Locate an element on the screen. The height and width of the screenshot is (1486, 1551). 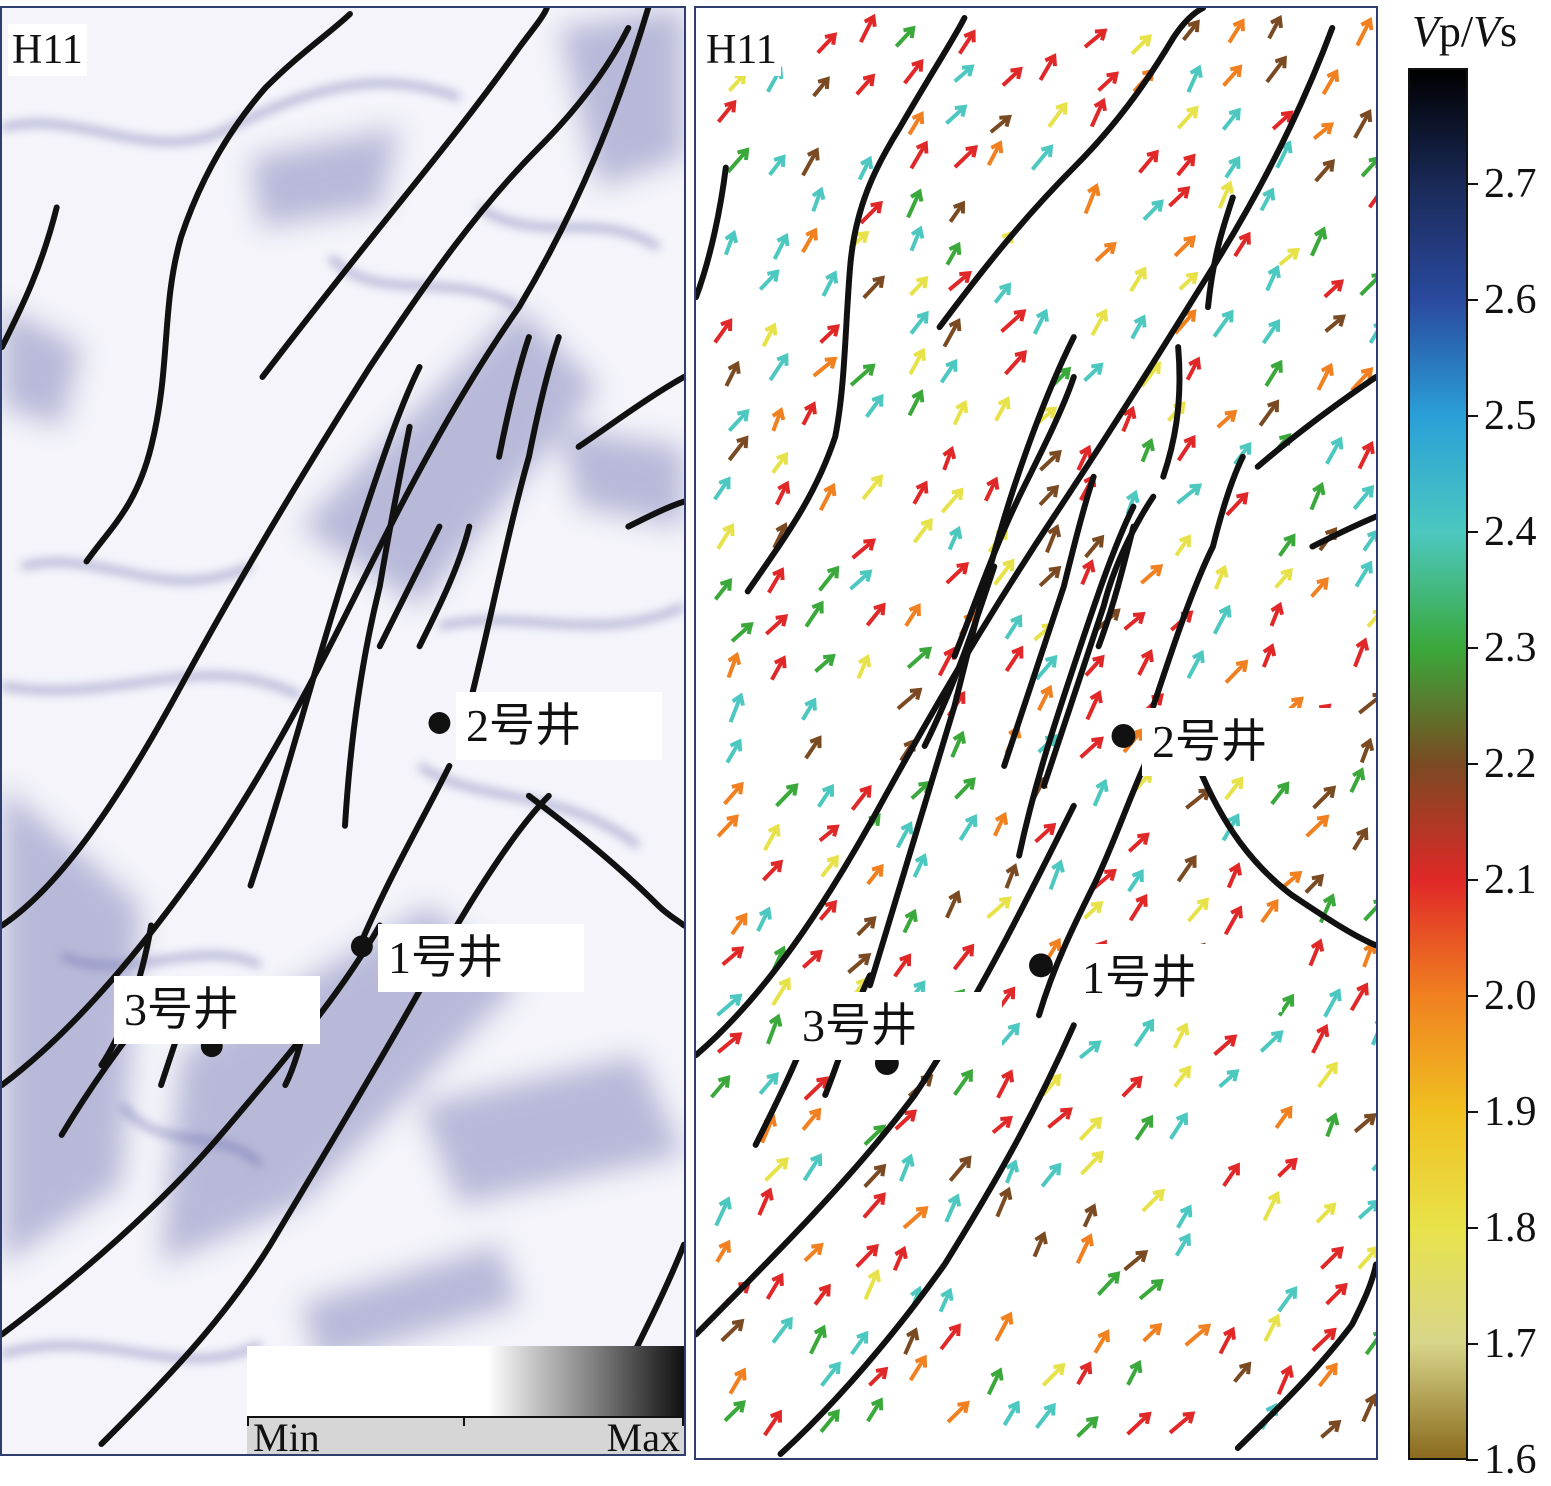
colorbar-tick-label: 1.7 is located at coordinates (1510, 1344).